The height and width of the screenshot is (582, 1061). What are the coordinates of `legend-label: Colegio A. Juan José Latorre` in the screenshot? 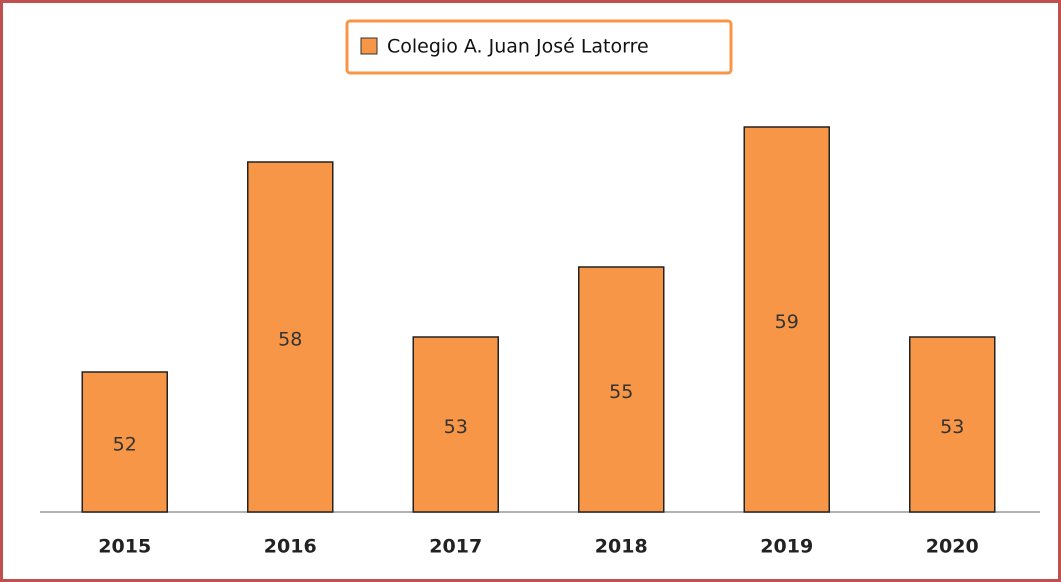 It's located at (518, 47).